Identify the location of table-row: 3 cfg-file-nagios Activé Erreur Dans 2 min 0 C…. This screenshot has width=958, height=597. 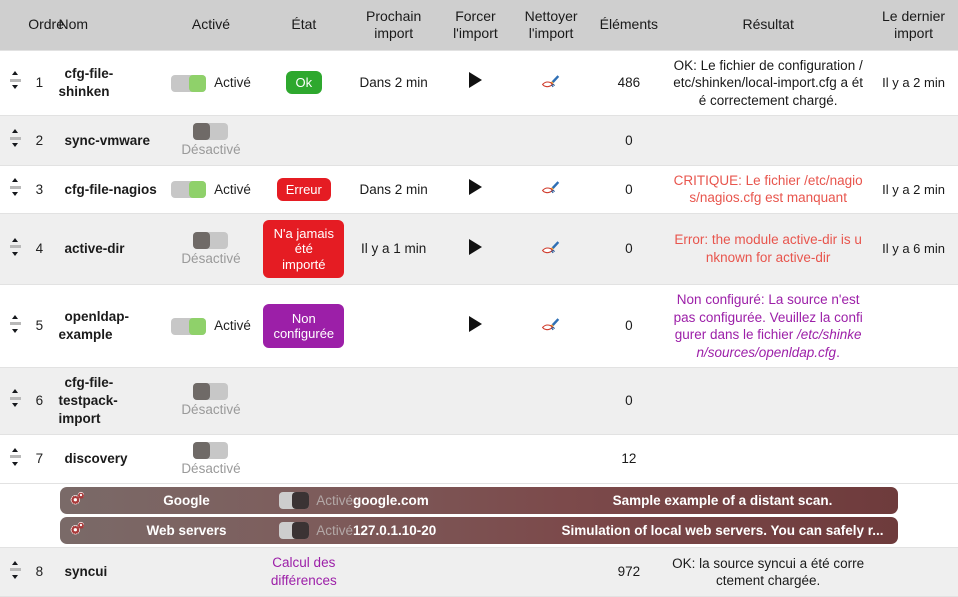
(479, 189).